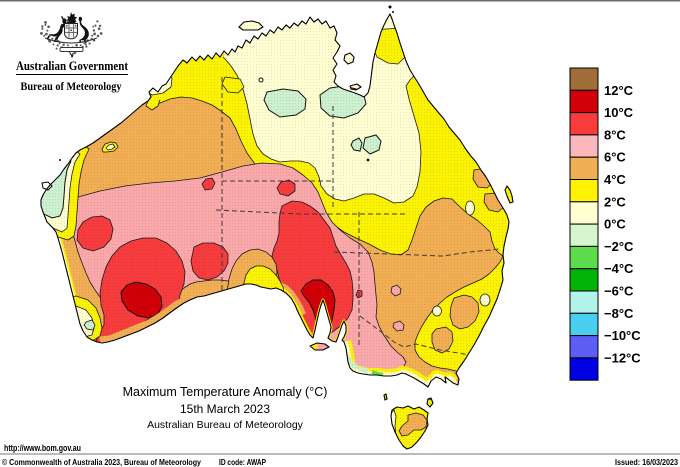 The image size is (680, 467). Describe the element at coordinates (42, 448) in the screenshot. I see `svg-text: http://www.bom.gov.au` at that location.